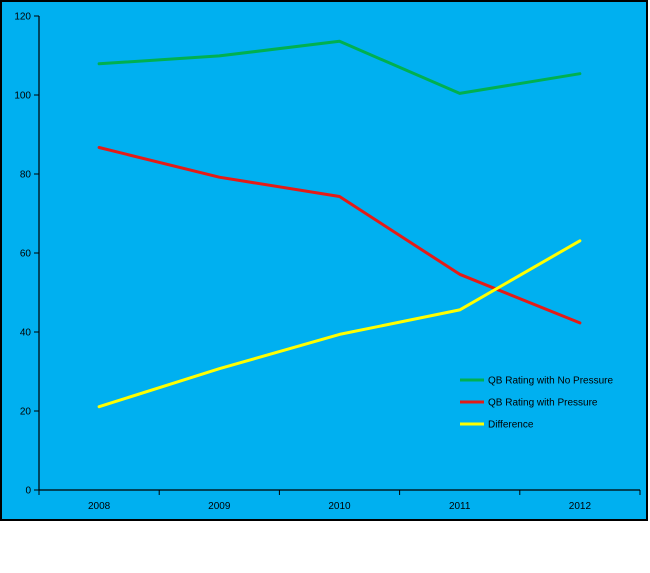  I want to click on y-tick-label: 80, so click(26, 175).